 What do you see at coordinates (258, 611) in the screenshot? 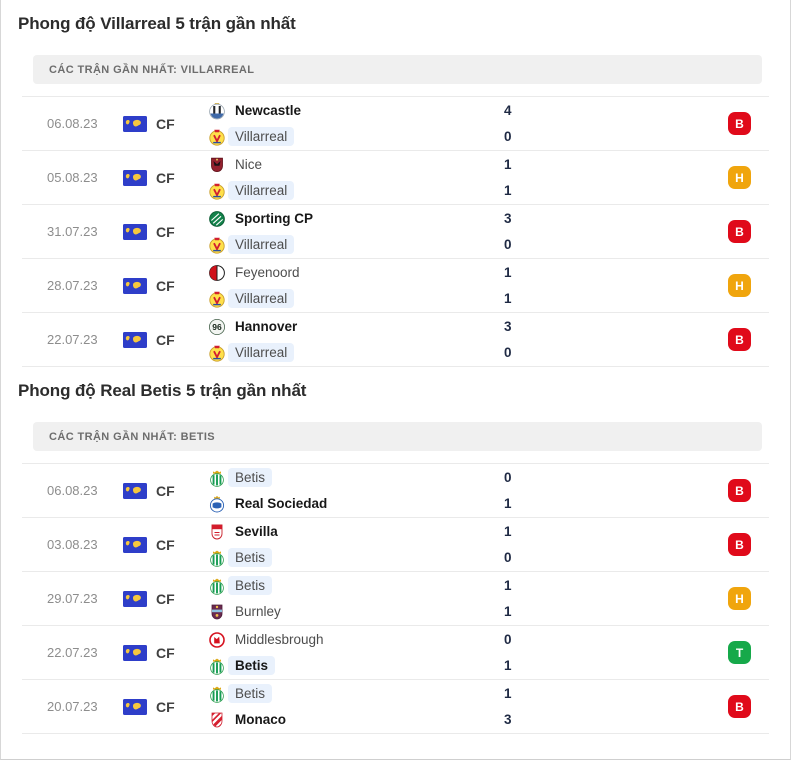
I see `team-name: Burnley` at bounding box center [258, 611].